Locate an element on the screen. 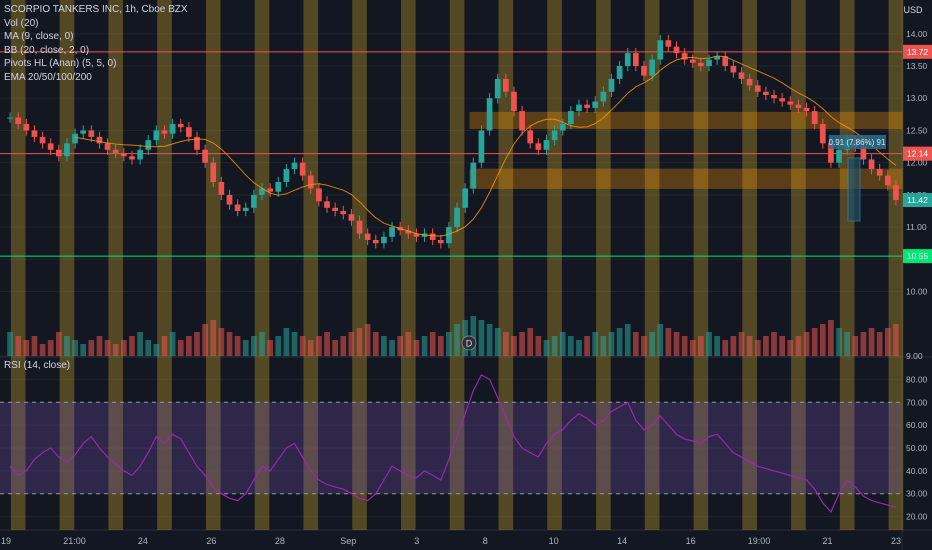  time-tick-label: 28 is located at coordinates (280, 541).